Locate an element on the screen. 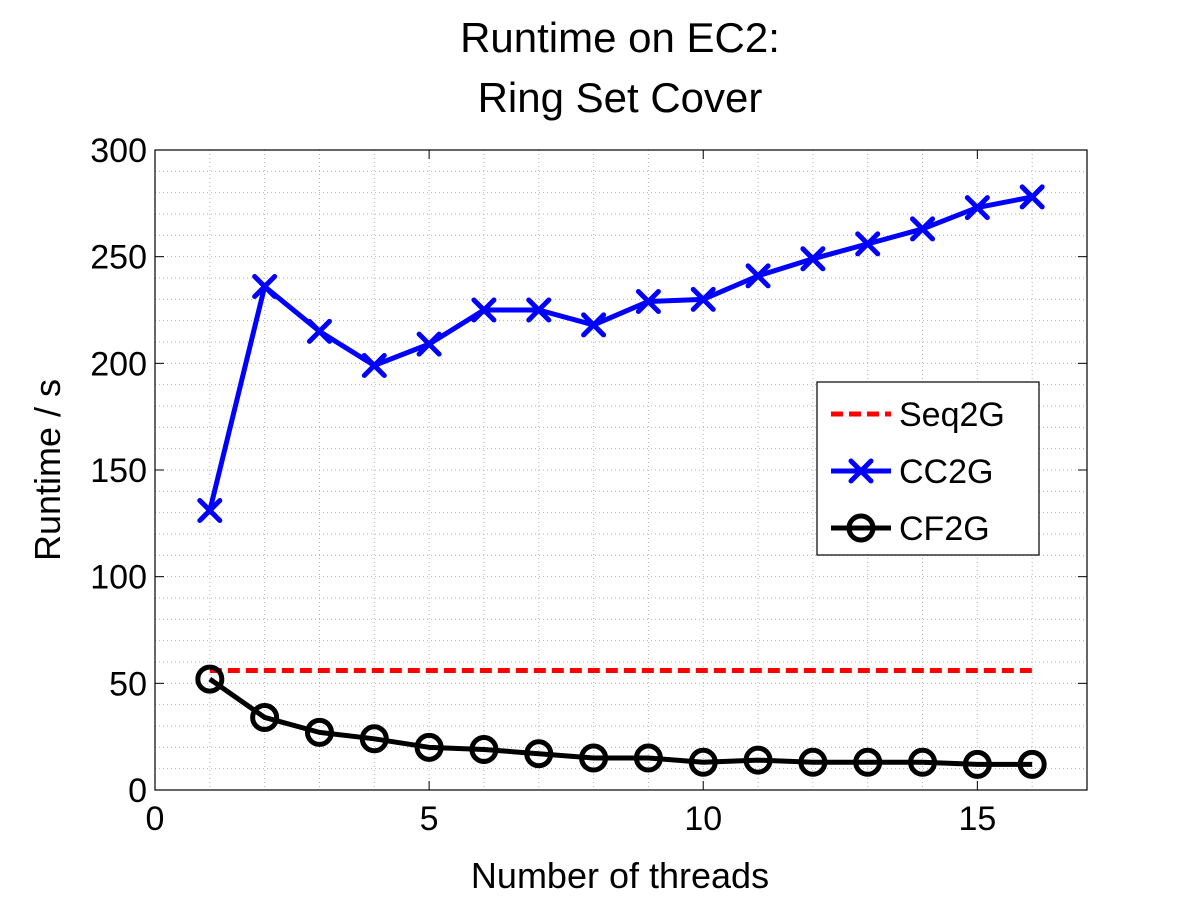  y-tick-label: 100 is located at coordinates (118, 578).